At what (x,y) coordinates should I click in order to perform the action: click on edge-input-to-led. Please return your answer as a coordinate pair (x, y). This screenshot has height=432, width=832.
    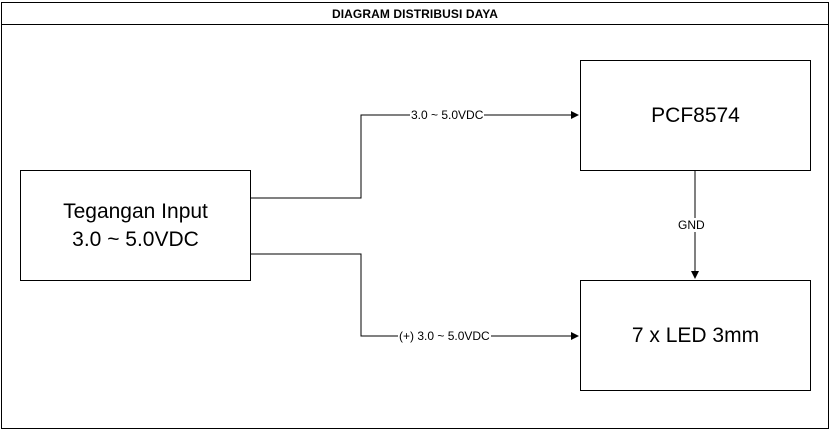
    Looking at the image, I should click on (415, 296).